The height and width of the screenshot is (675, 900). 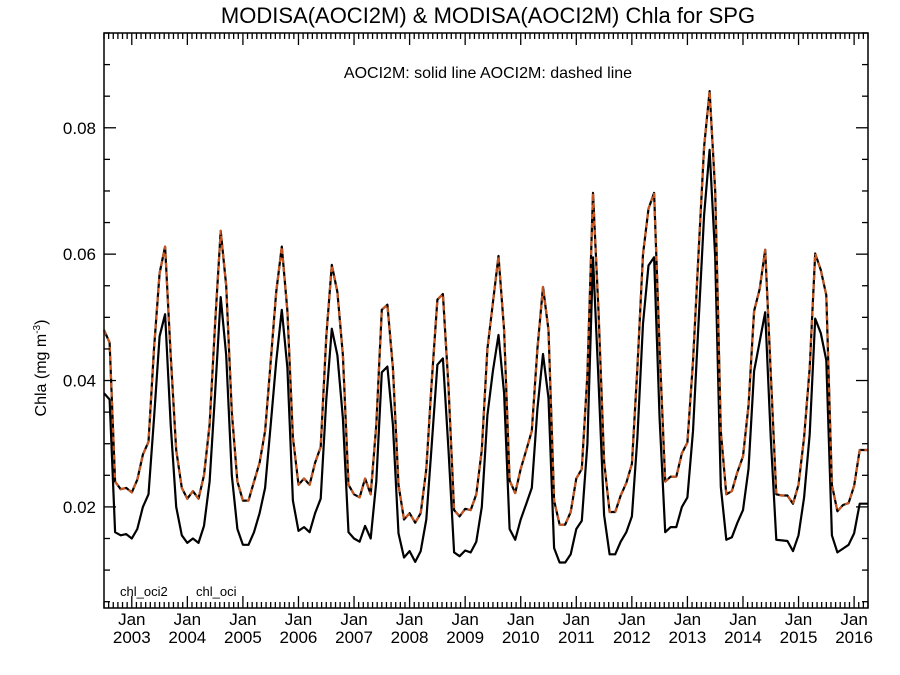 I want to click on chart-subtitle: AOCI2M: solid line AOCI2M: dashed line, so click(x=488, y=73).